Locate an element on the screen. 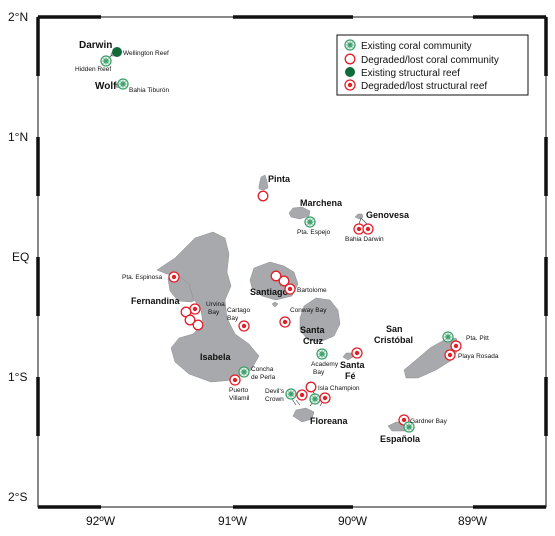 This screenshot has height=536, width=555. site-playa-rosada: Playa Rosada is located at coordinates (478, 356).